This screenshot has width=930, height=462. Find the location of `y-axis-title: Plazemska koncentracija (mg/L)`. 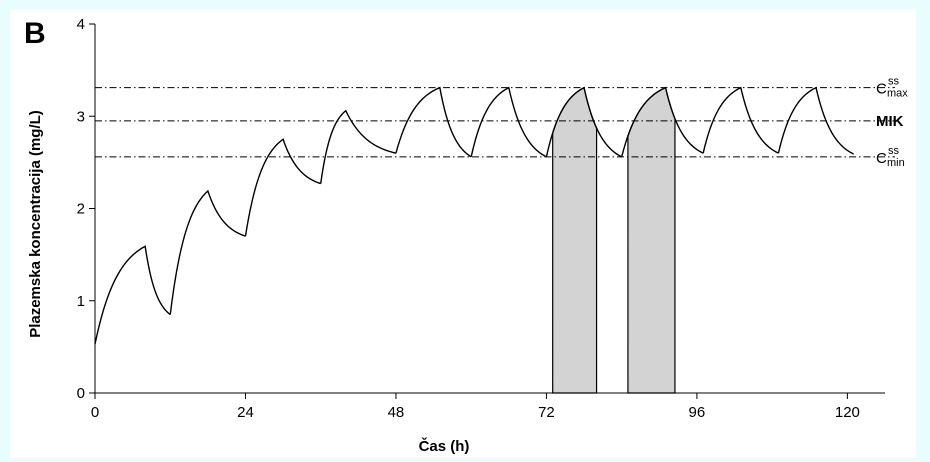

y-axis-title: Plazemska koncentracija (mg/L) is located at coordinates (35, 224).